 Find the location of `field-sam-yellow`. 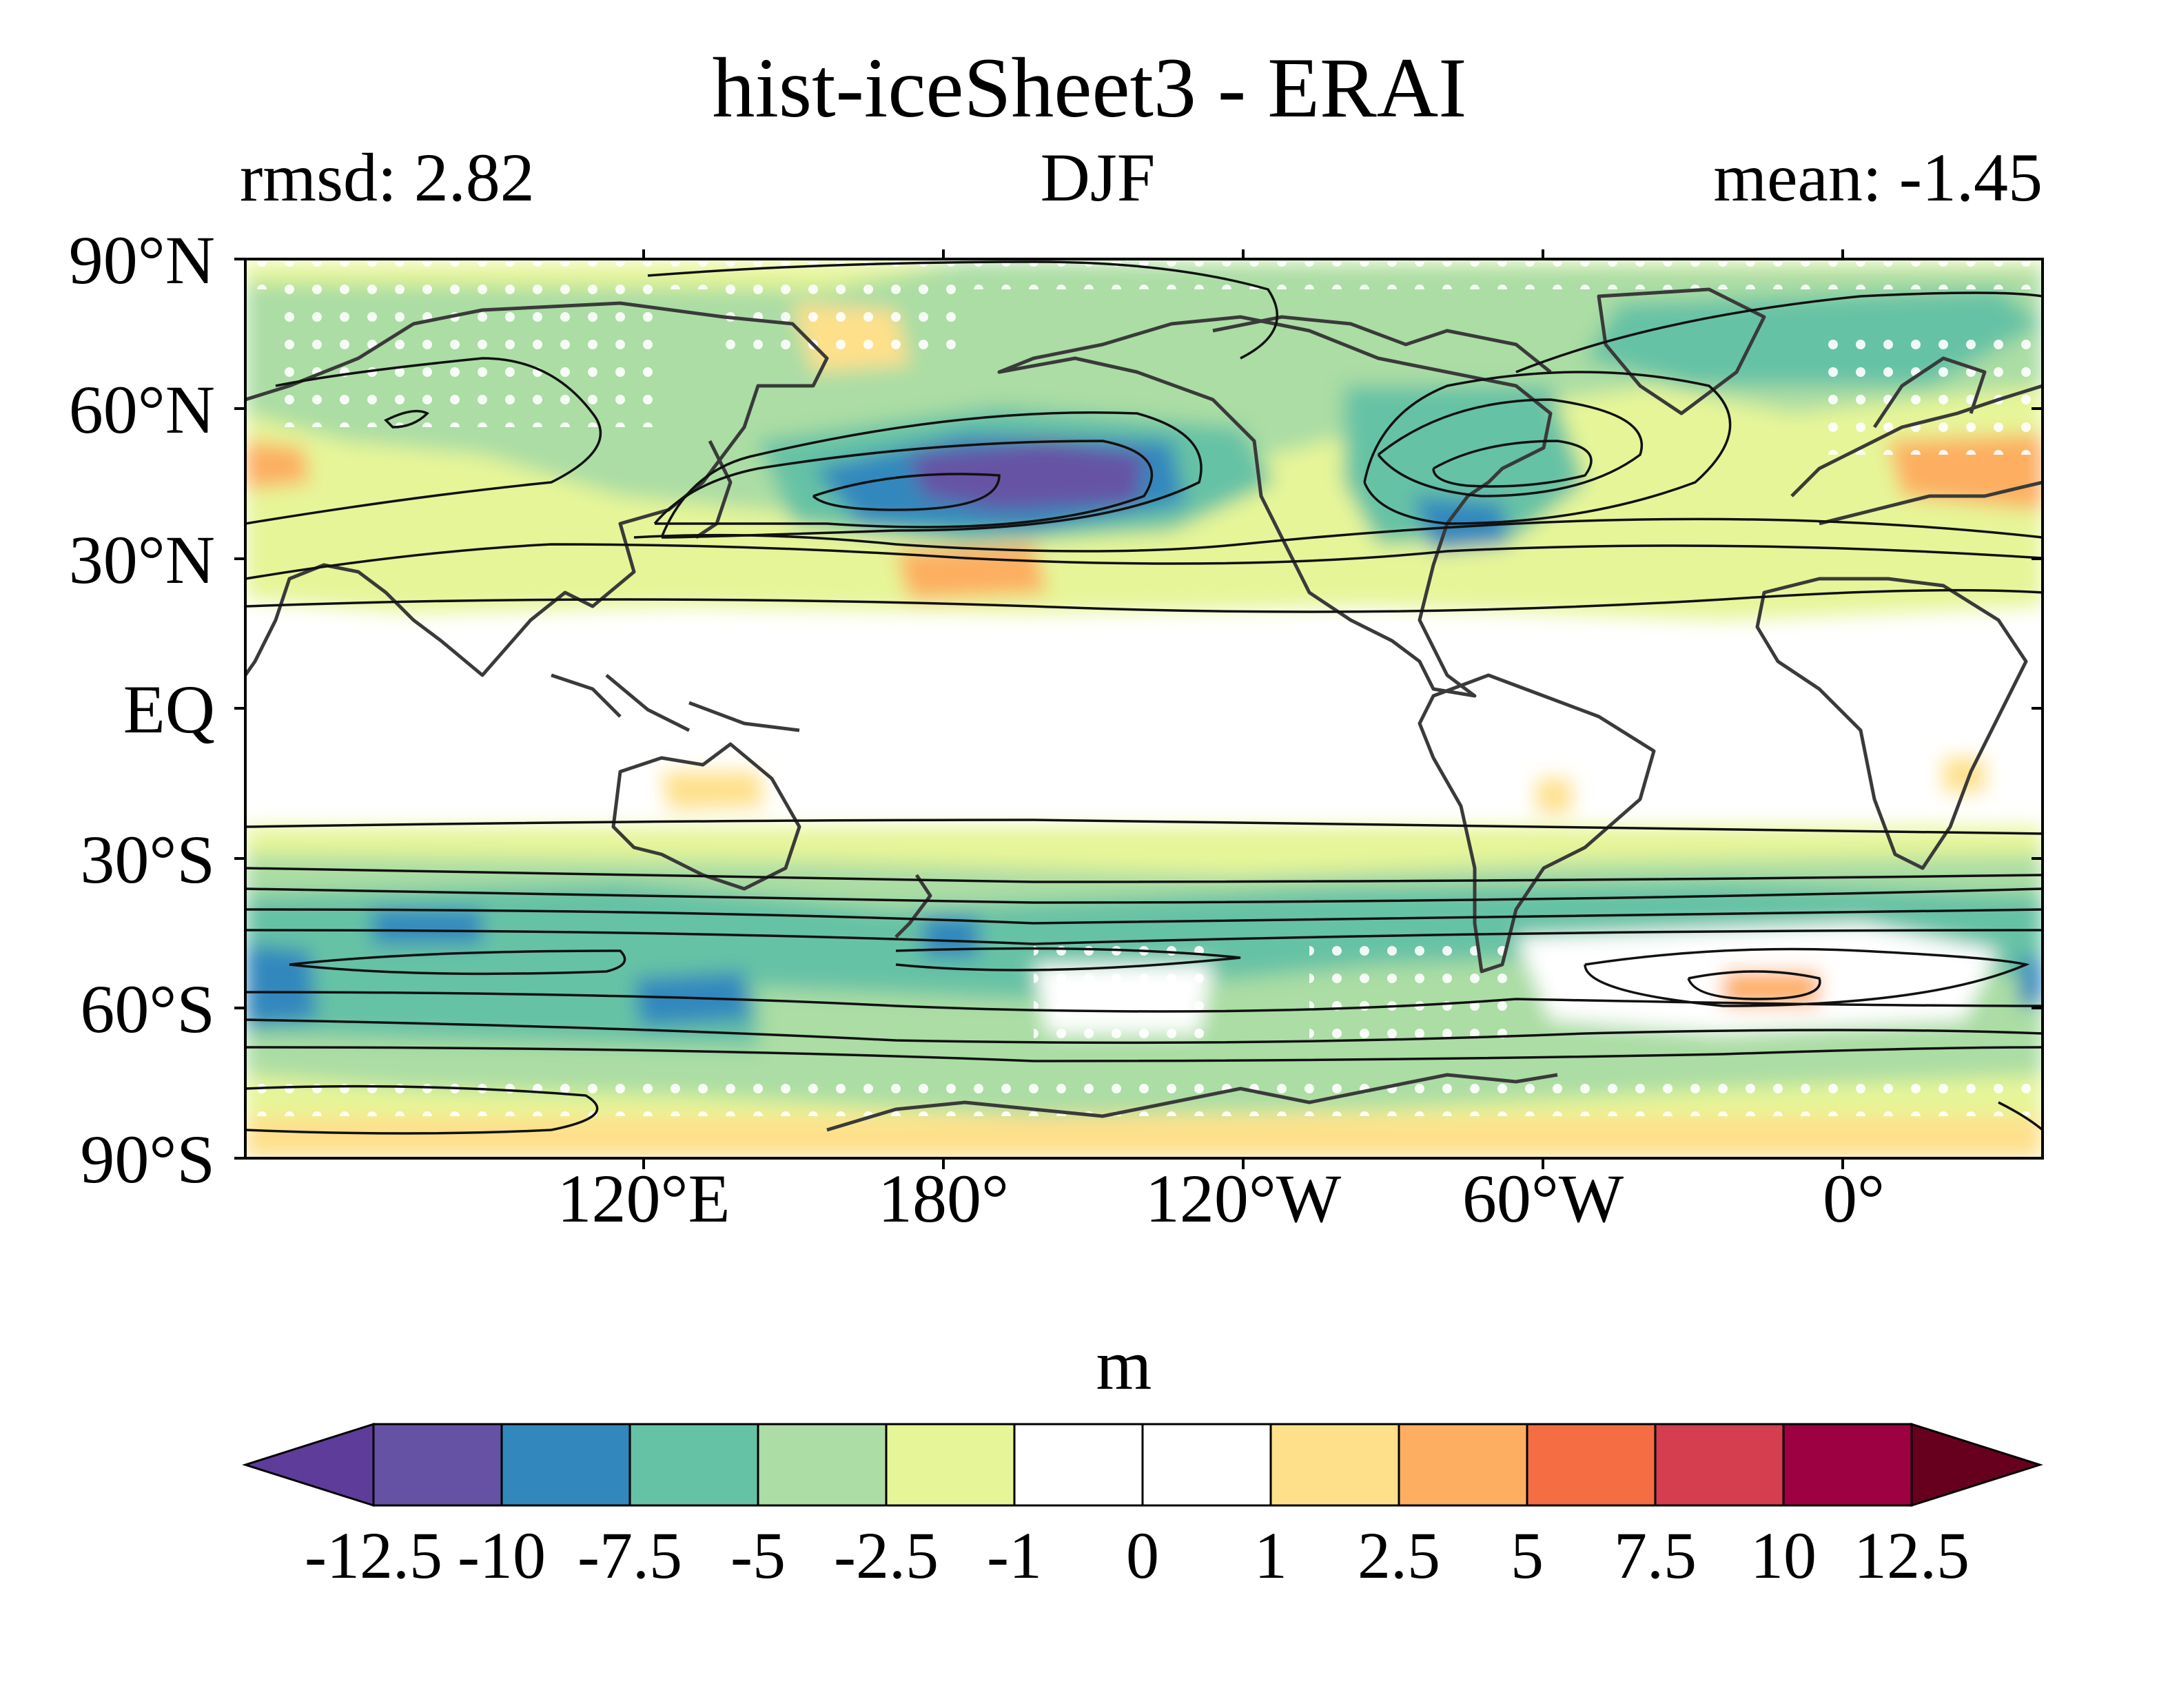

field-sam-yellow is located at coordinates (1554, 796).